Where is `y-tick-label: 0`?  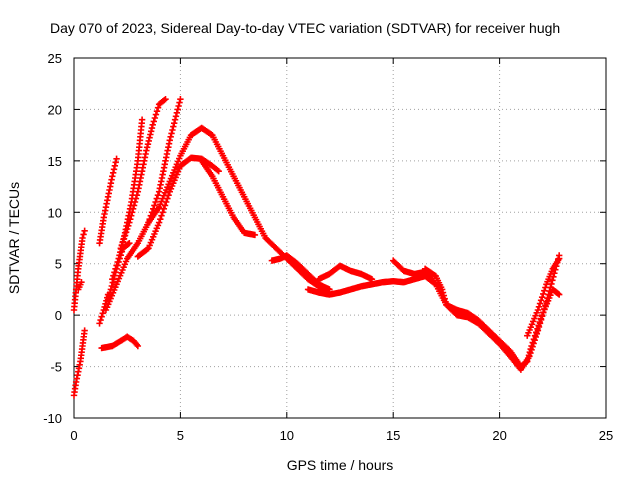 y-tick-label: 0 is located at coordinates (58, 315).